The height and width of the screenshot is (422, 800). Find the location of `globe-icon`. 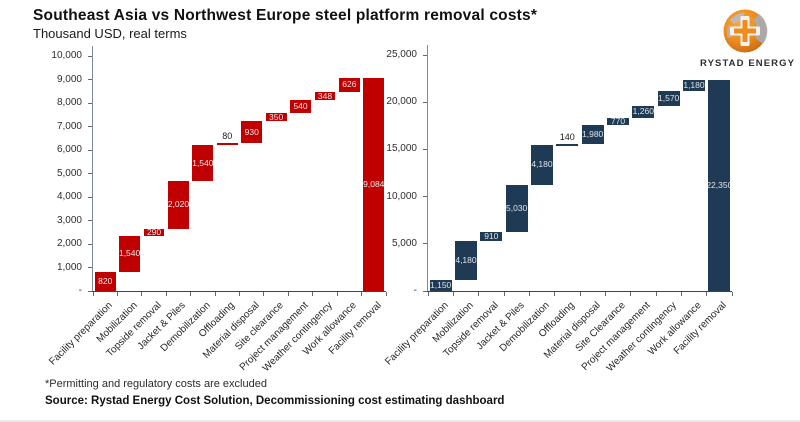

globe-icon is located at coordinates (745, 31).